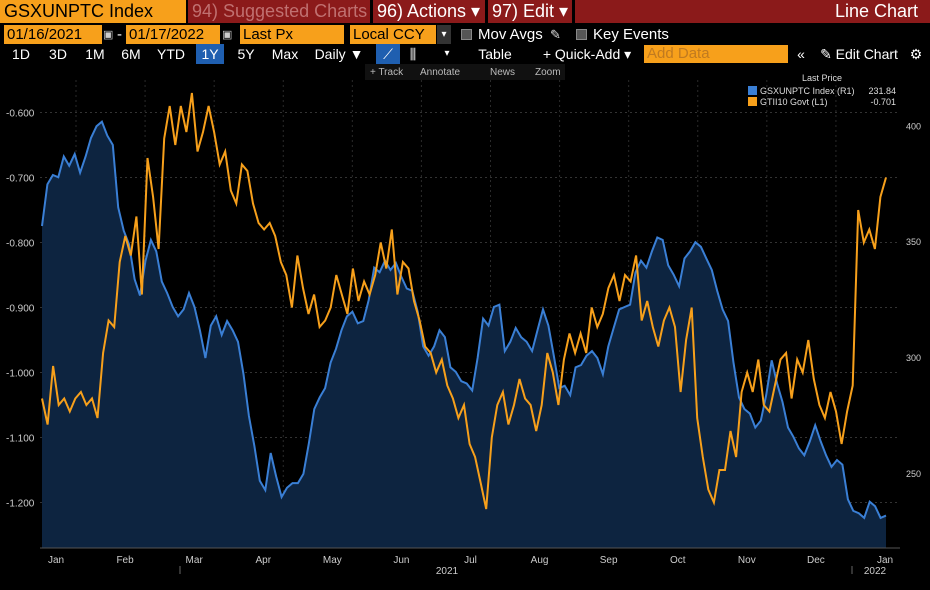 The height and width of the screenshot is (590, 930). Describe the element at coordinates (548, 72) in the screenshot. I see `zoom-button: Zoom` at that location.